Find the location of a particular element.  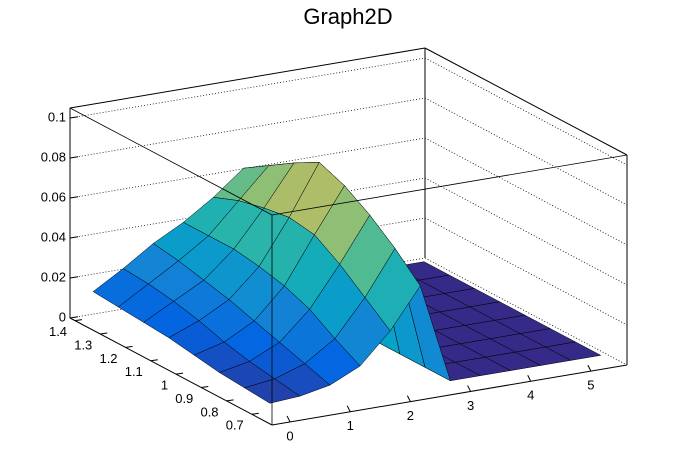

z-tick-label: 0.08 is located at coordinates (53, 156).